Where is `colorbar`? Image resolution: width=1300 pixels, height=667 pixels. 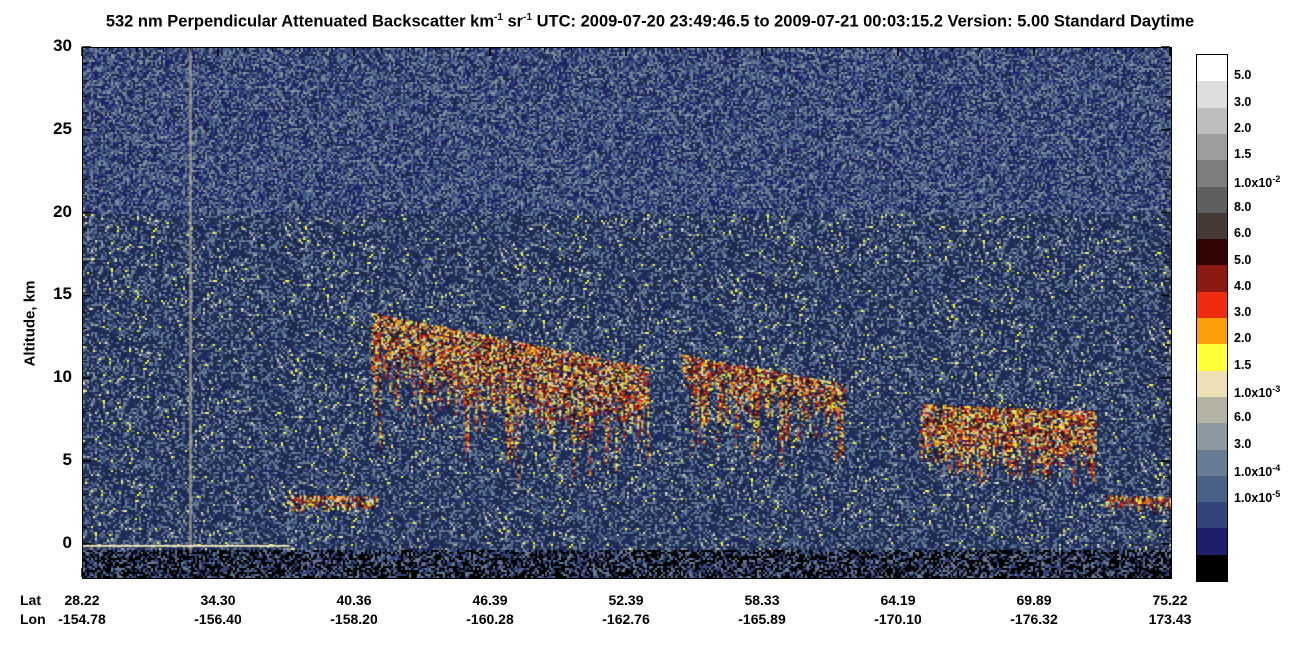
colorbar is located at coordinates (1212, 318).